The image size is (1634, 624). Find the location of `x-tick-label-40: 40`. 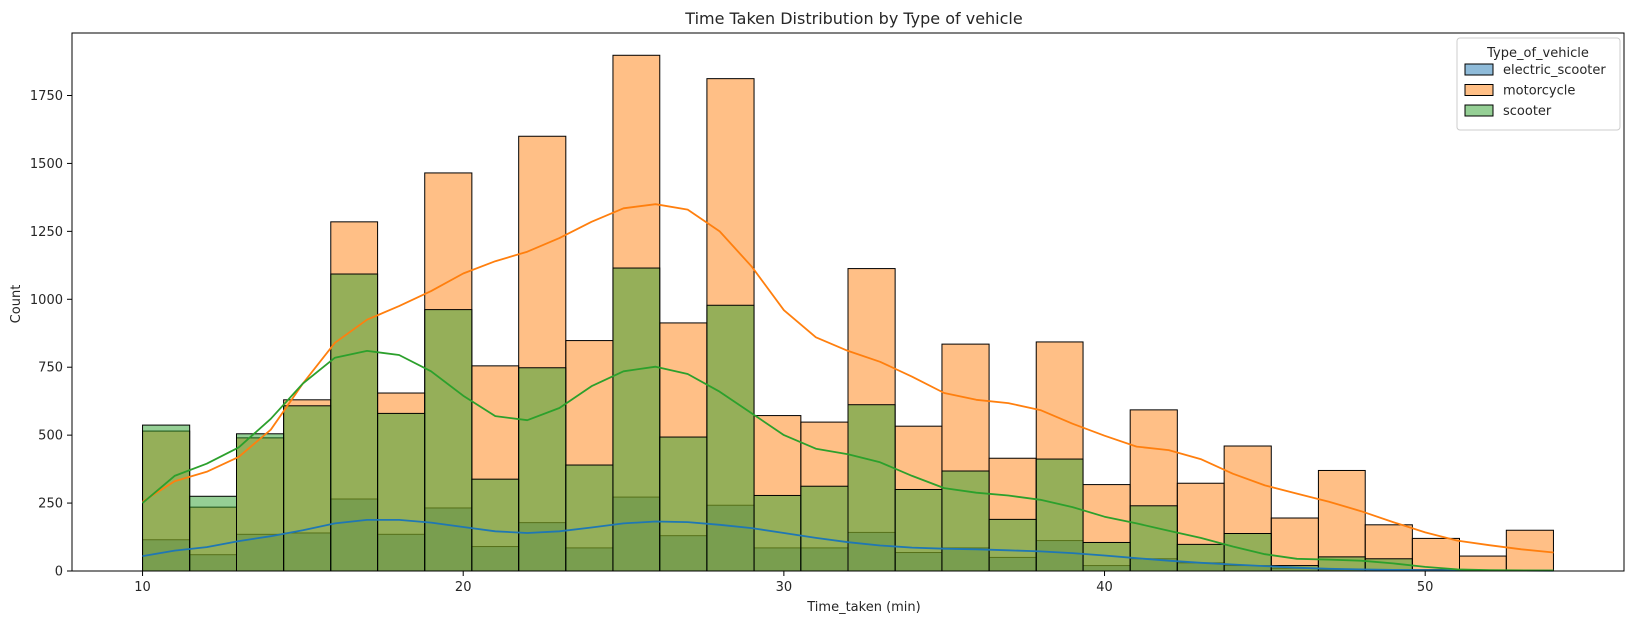

x-tick-label-40: 40 is located at coordinates (1104, 587).